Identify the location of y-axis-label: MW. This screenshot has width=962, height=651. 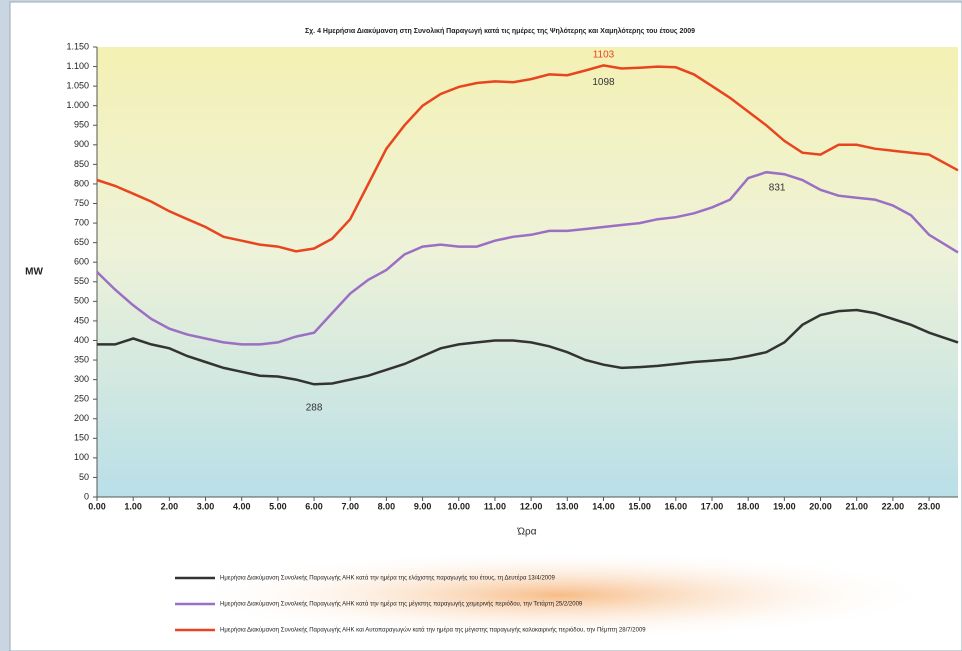
(34, 272).